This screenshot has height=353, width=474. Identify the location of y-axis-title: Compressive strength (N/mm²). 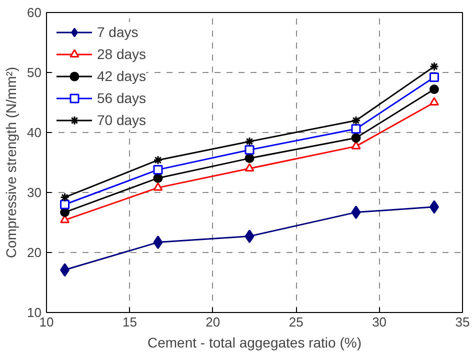
(11, 162).